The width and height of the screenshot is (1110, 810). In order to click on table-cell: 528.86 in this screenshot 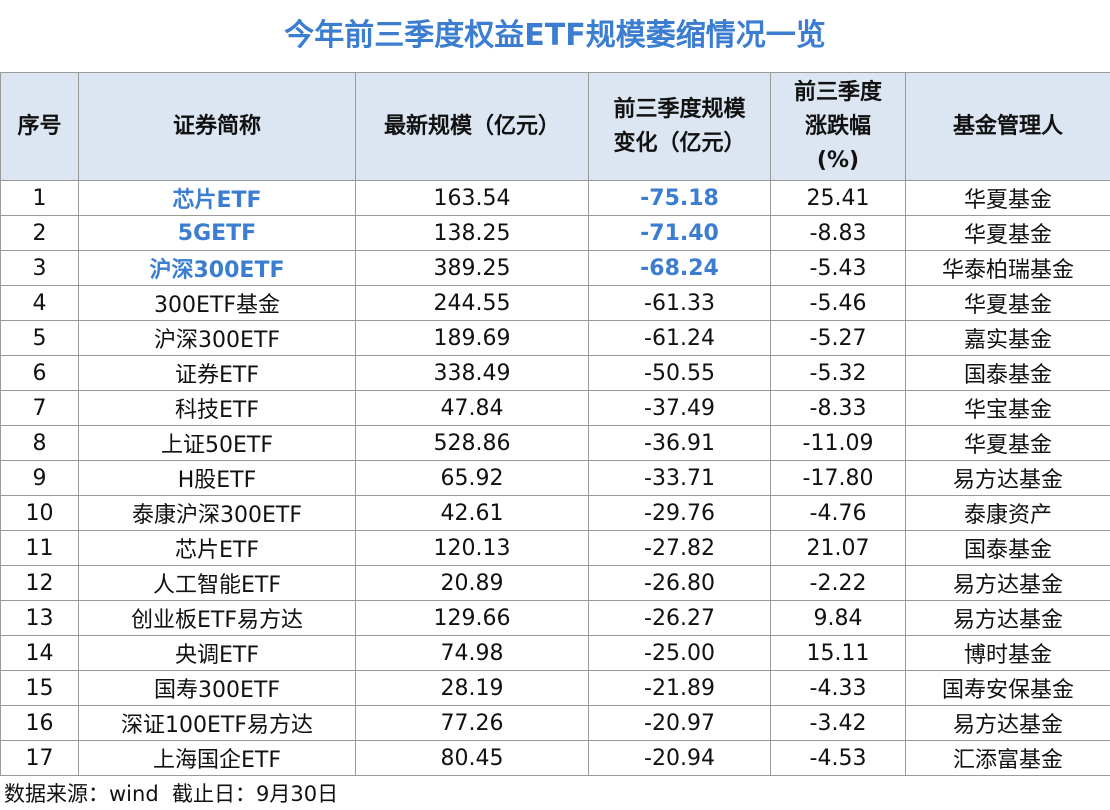, I will do `click(472, 443)`.